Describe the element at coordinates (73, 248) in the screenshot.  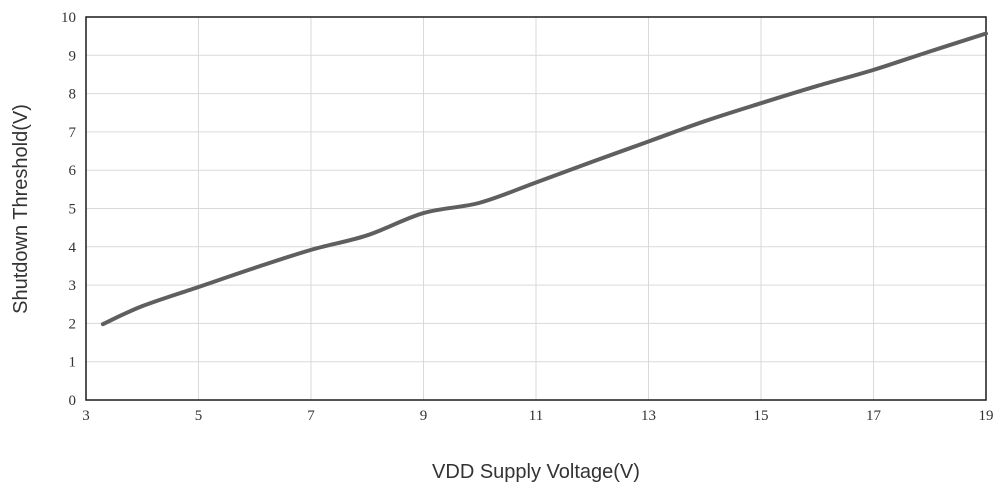
I see `y-tick-label: 4` at that location.